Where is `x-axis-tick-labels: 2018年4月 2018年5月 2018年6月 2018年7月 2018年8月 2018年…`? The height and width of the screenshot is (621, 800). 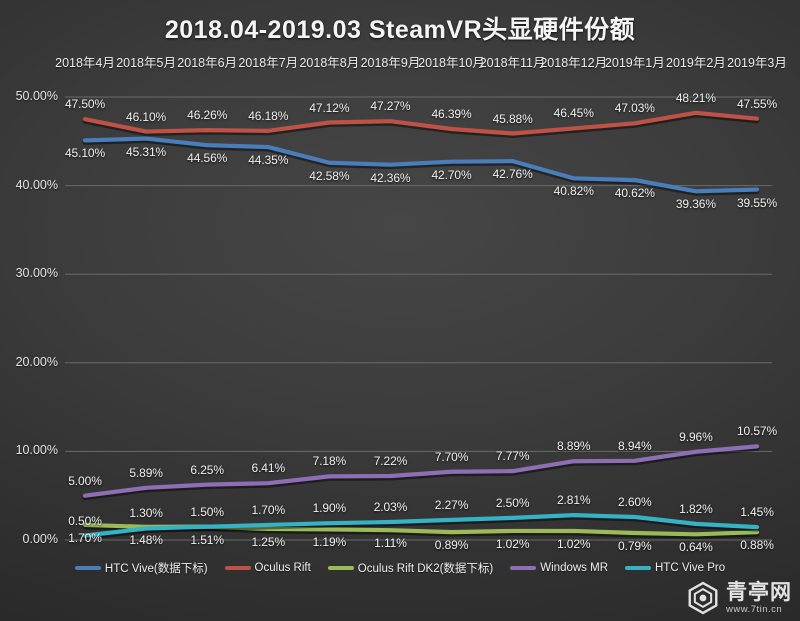 x-axis-tick-labels: 2018年4月 2018年5月 2018年6月 2018年7月 2018年8月 2018年… is located at coordinates (400, 63).